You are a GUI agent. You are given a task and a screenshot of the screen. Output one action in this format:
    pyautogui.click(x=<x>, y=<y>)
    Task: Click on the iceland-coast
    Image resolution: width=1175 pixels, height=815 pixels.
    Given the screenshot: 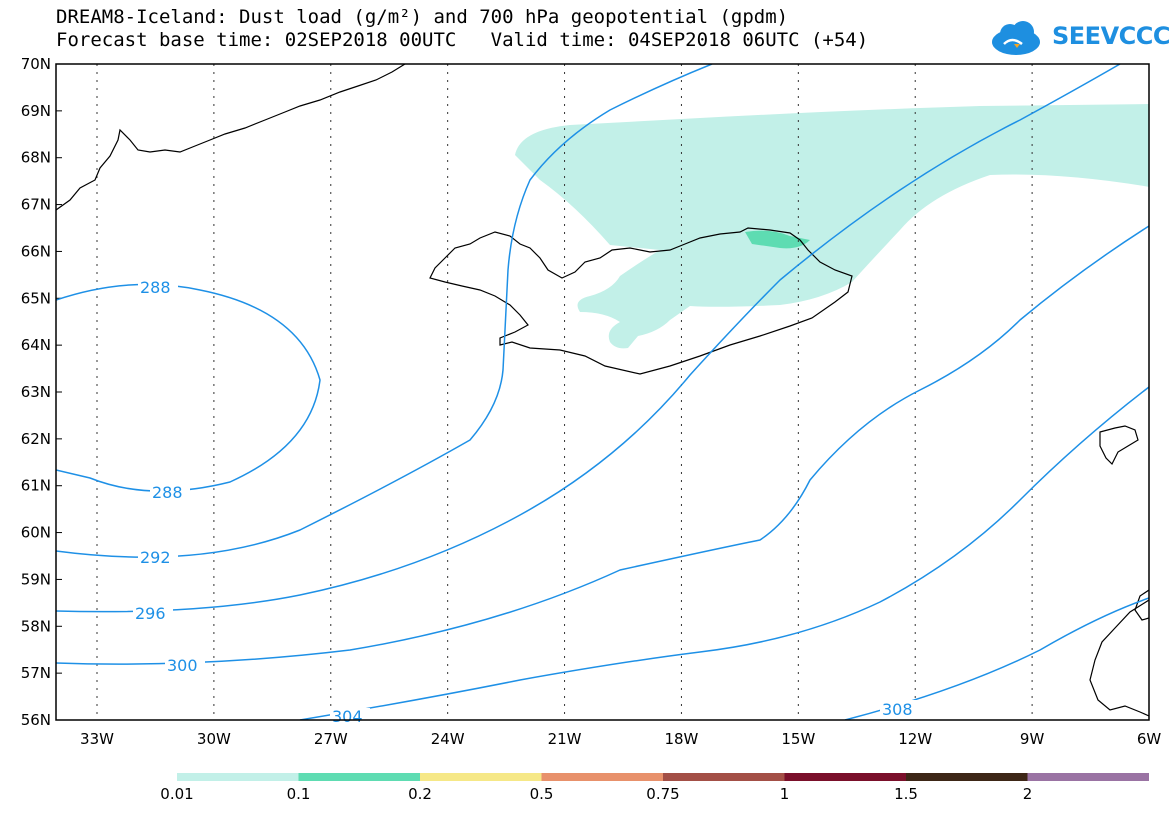 What is the action you would take?
    pyautogui.click(x=641, y=301)
    